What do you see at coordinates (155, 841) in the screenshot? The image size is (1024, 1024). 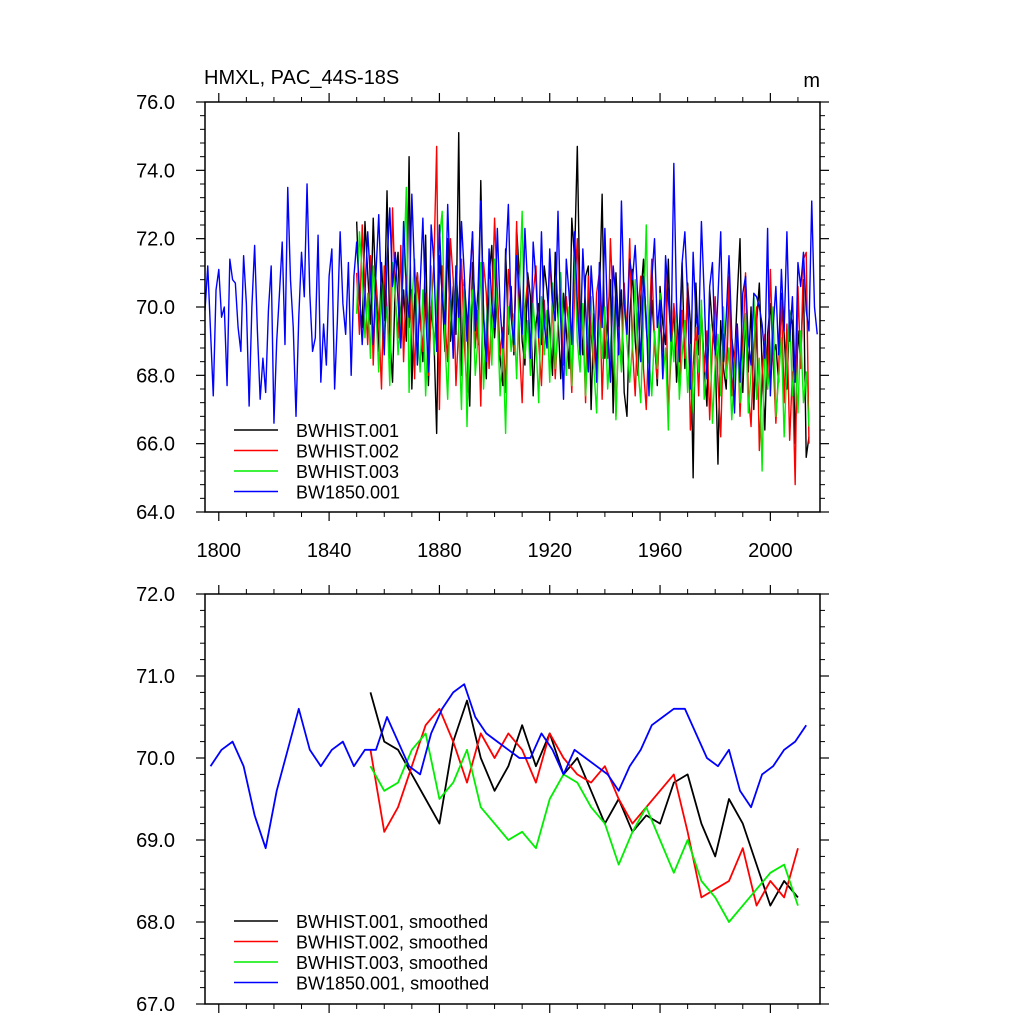 I see `bottom-y-tick-label: 69.0` at bounding box center [155, 841].